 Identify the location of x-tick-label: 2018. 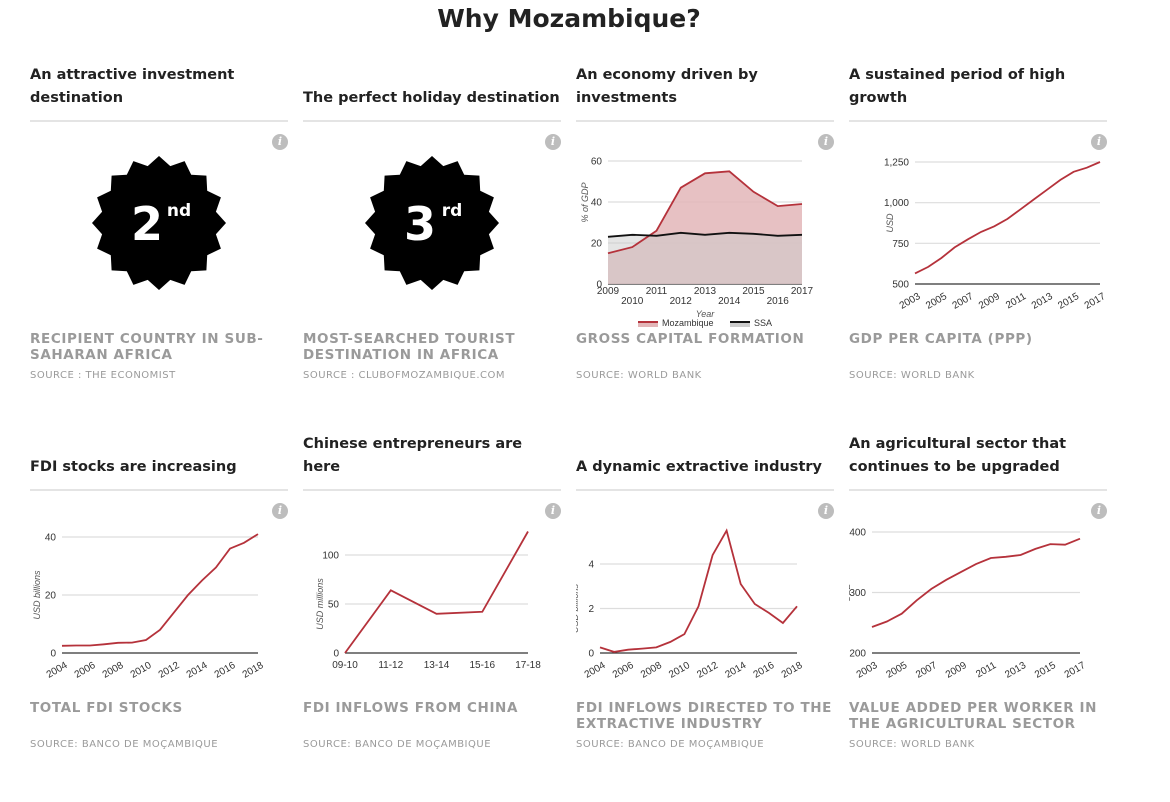
(792, 670).